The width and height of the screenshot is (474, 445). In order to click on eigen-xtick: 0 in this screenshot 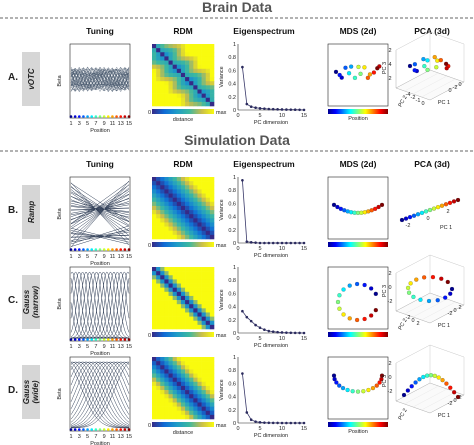, I will do `click(237, 249)`.